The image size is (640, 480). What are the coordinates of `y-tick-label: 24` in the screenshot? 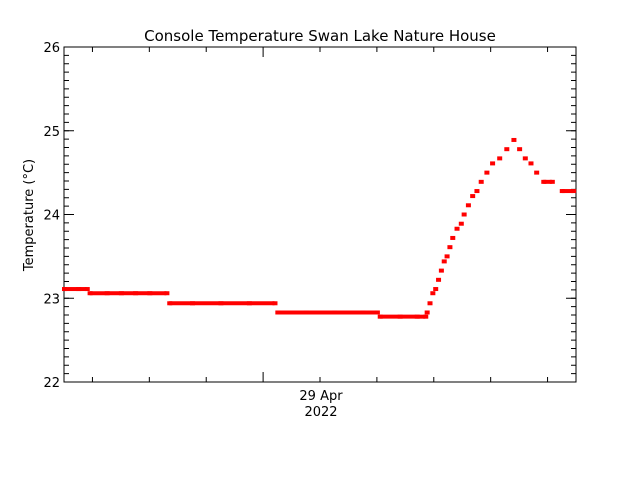 It's located at (51, 216).